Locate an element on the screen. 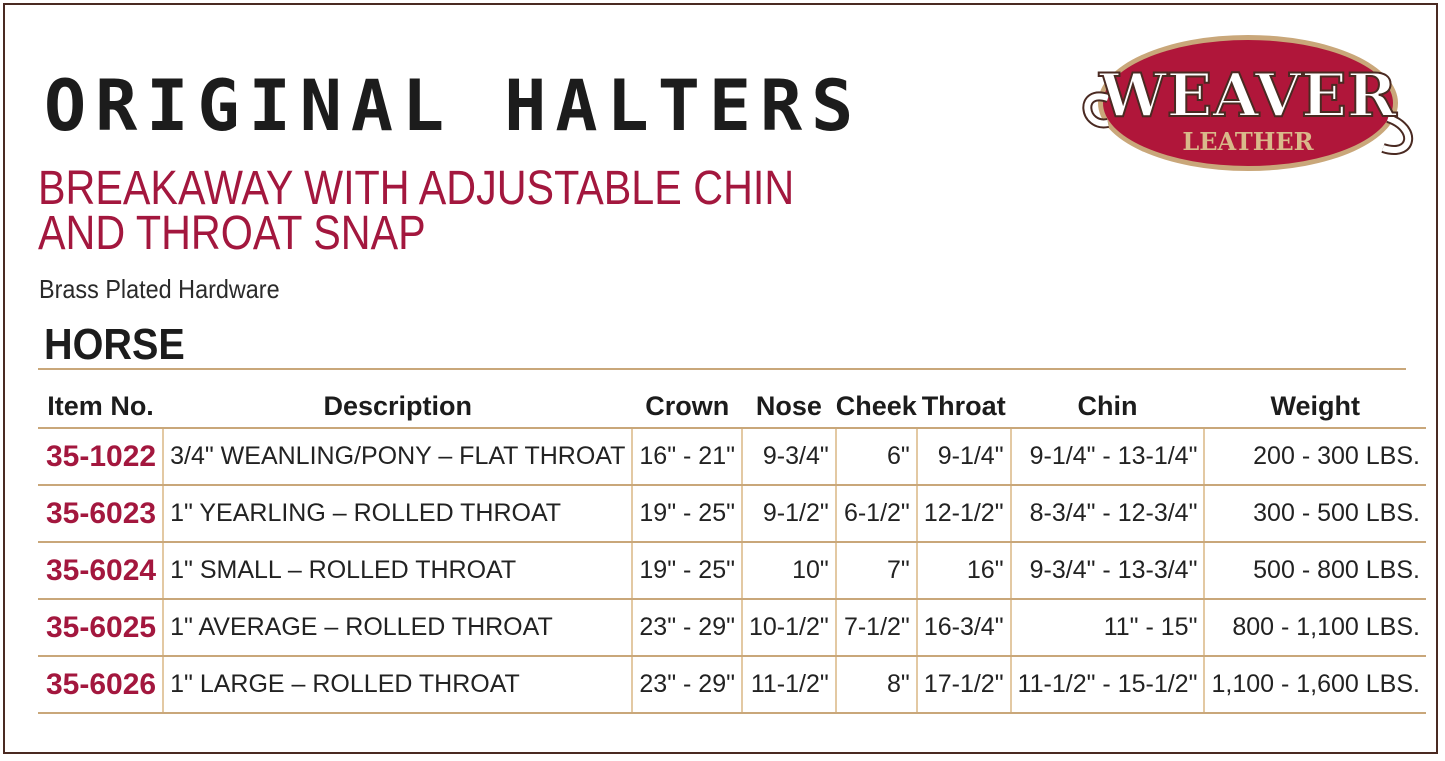 Image resolution: width=1445 pixels, height=761 pixels. cell-description: 3/4" WEANLING/PONY – FLAT THROAT is located at coordinates (397, 457).